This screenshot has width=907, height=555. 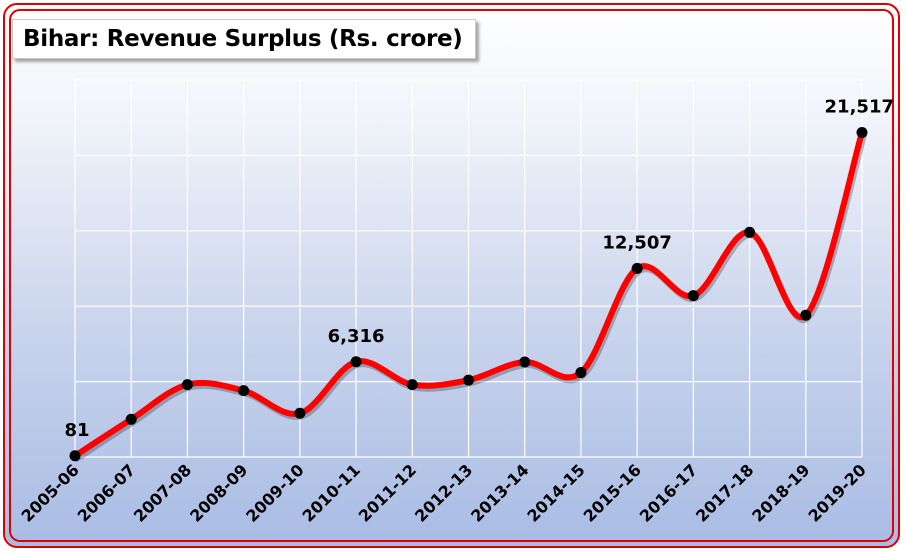 What do you see at coordinates (218, 492) in the screenshot?
I see `x-tick-label: 2008-09` at bounding box center [218, 492].